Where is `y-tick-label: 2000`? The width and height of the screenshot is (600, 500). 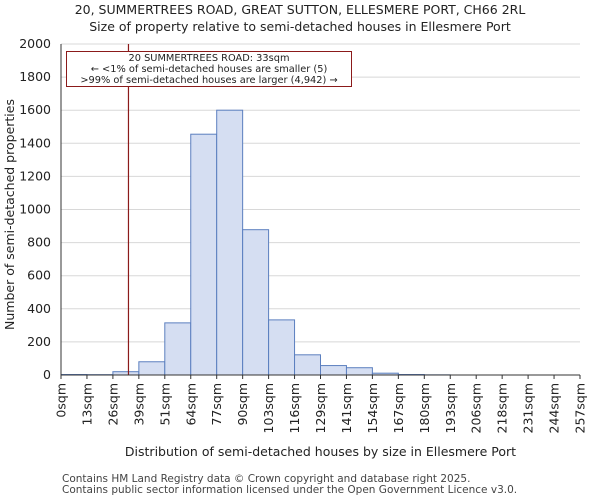 y-tick-label: 2000 is located at coordinates (35, 43).